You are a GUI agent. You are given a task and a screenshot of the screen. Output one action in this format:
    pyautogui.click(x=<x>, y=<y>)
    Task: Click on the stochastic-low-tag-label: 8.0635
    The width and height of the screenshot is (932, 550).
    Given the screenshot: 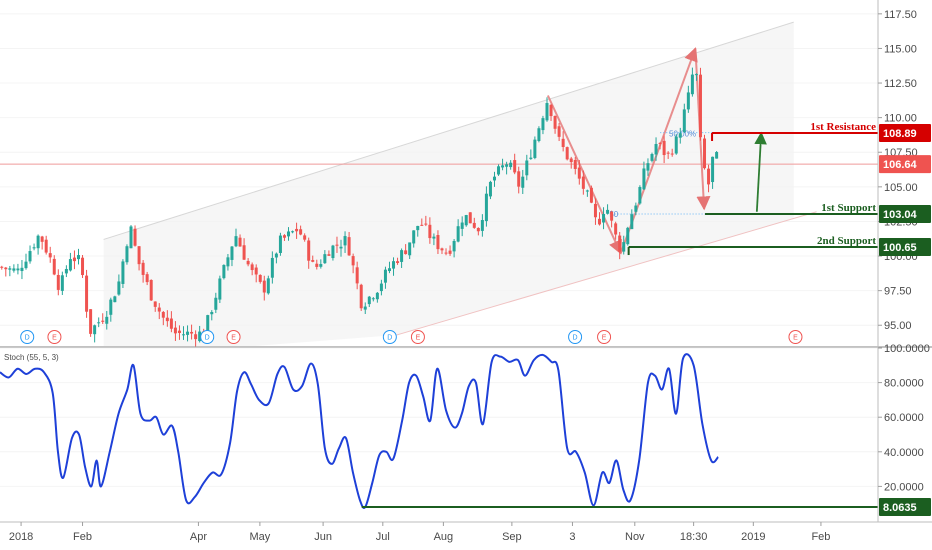 What is the action you would take?
    pyautogui.click(x=900, y=508)
    